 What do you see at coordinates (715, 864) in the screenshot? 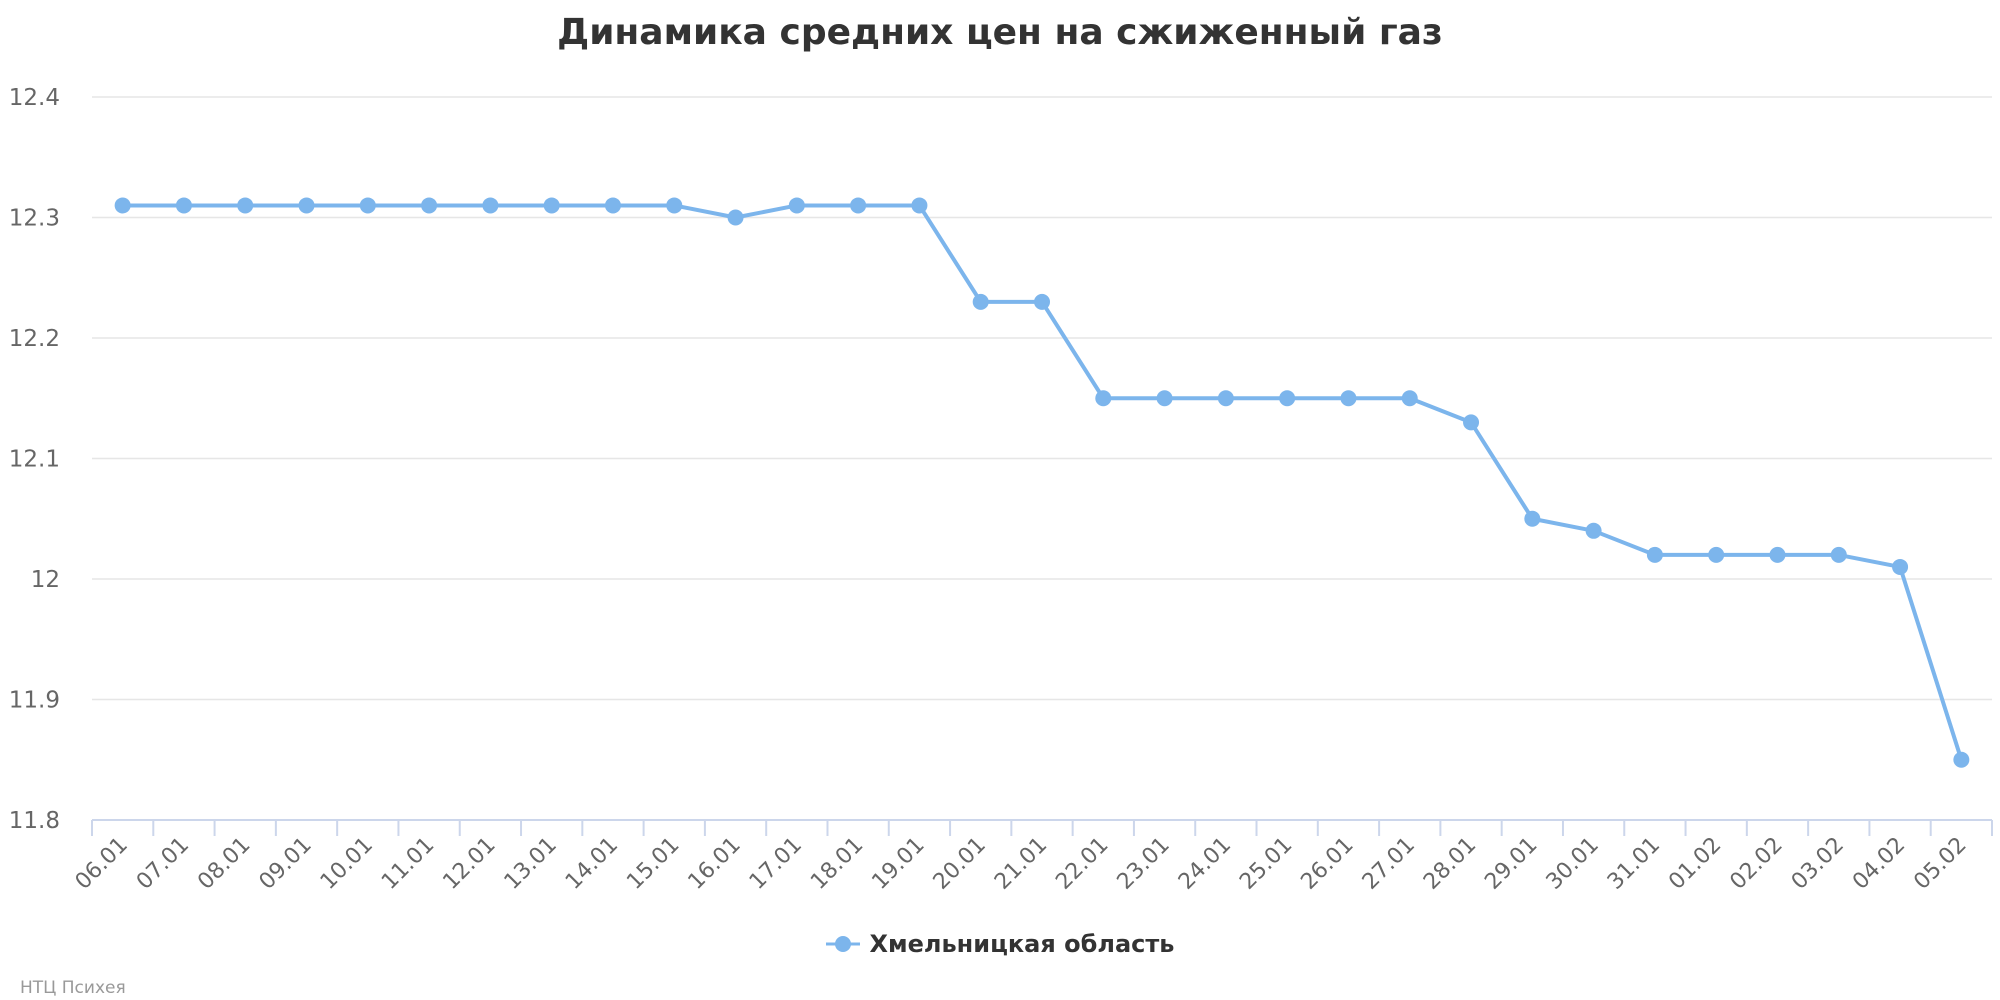
I see `x-tick-label: 16.01` at bounding box center [715, 864].